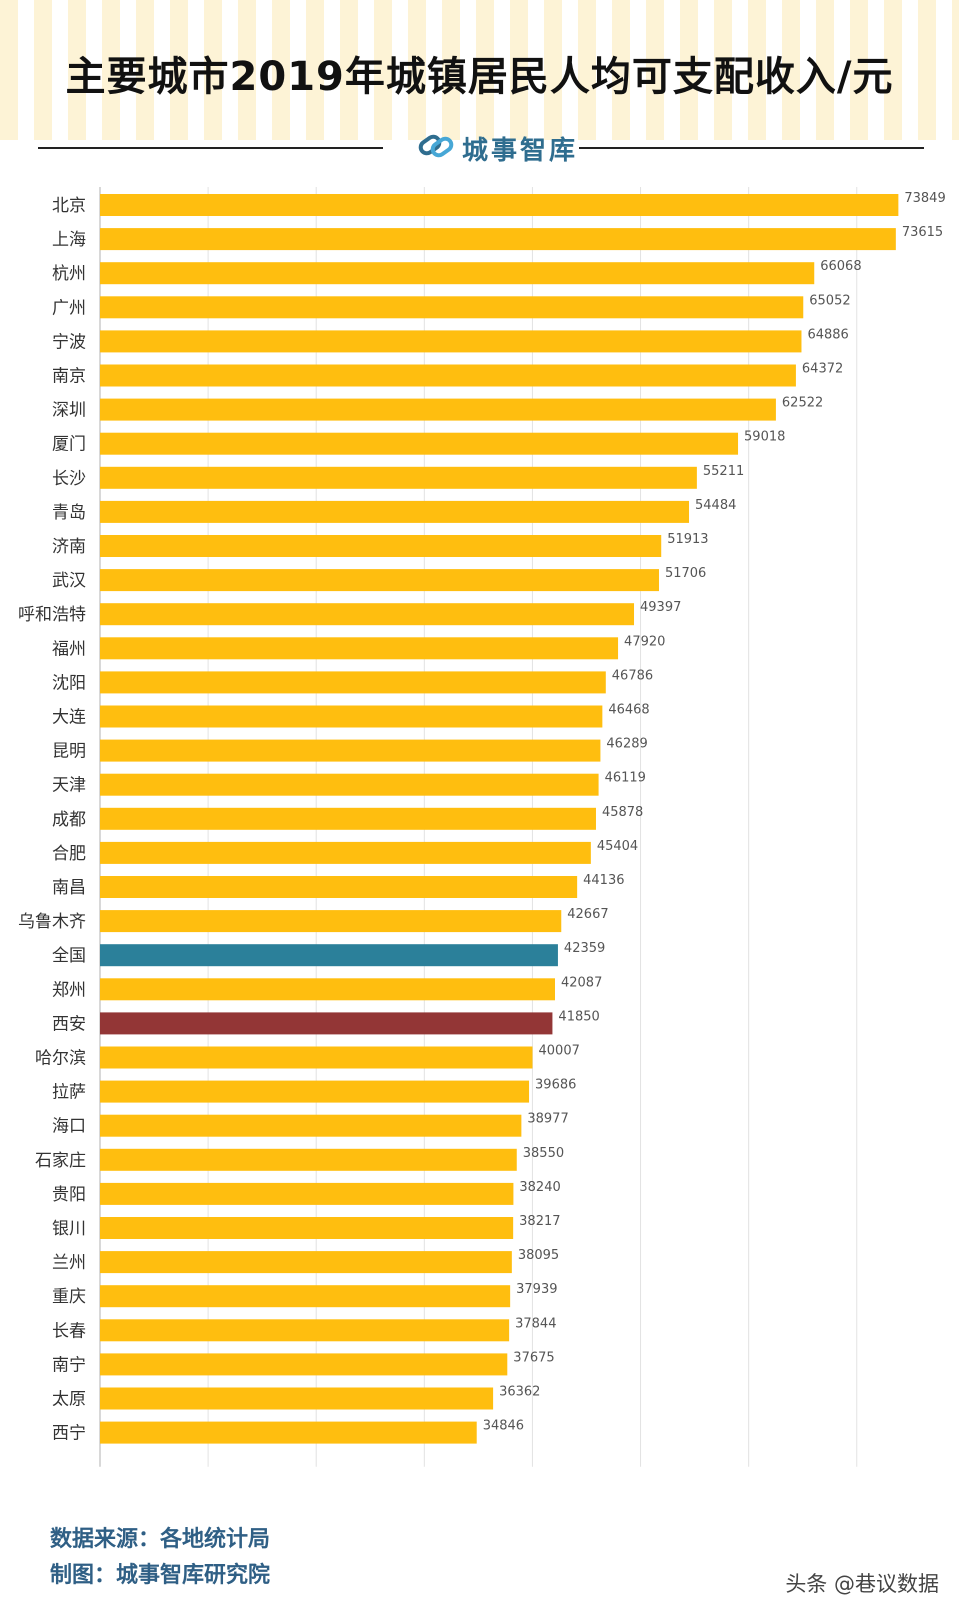 This screenshot has height=1616, width=959. What do you see at coordinates (305, 1330) in the screenshot?
I see `bar-长春` at bounding box center [305, 1330].